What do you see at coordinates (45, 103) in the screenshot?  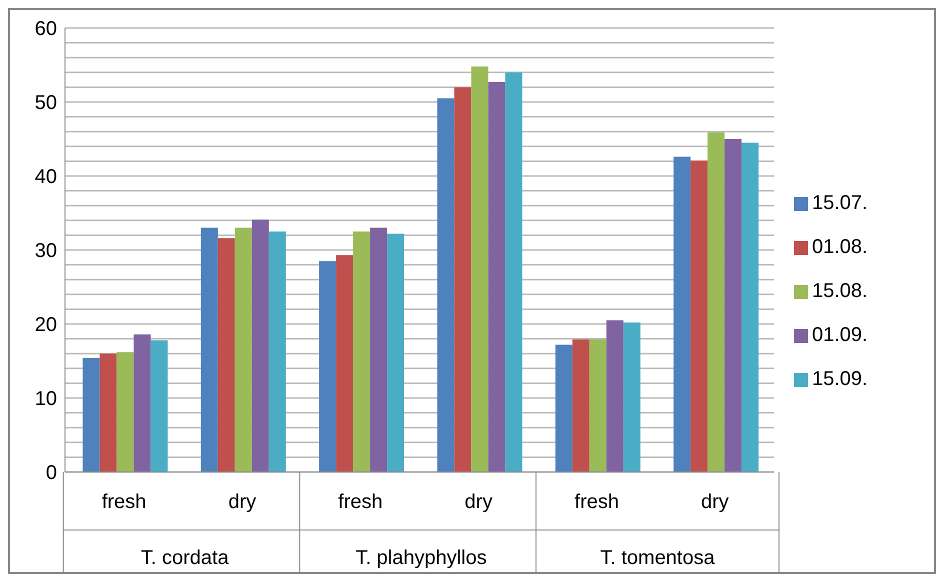 I see `y-tick-label: 50` at bounding box center [45, 103].